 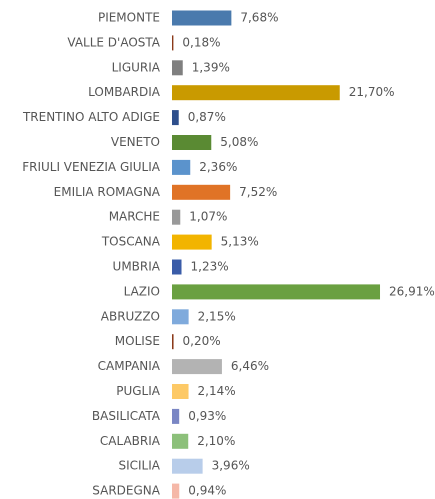 What do you see at coordinates (107, 192) in the screenshot?
I see `category-label: EMILIA ROMAGNA` at bounding box center [107, 192].